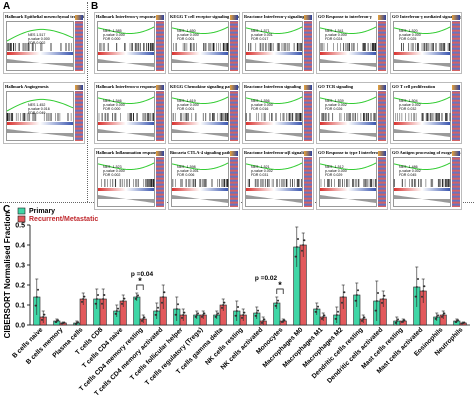 The width and height of the screenshot is (474, 401). Describe the element at coordinates (87, 102) in the screenshot. I see `panel-separator-vertical` at that location.